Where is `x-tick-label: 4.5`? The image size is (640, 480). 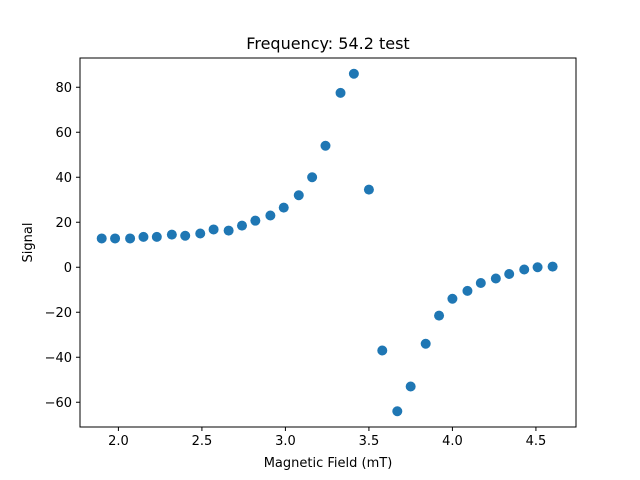 x-tick-label: 4.5 is located at coordinates (536, 441).